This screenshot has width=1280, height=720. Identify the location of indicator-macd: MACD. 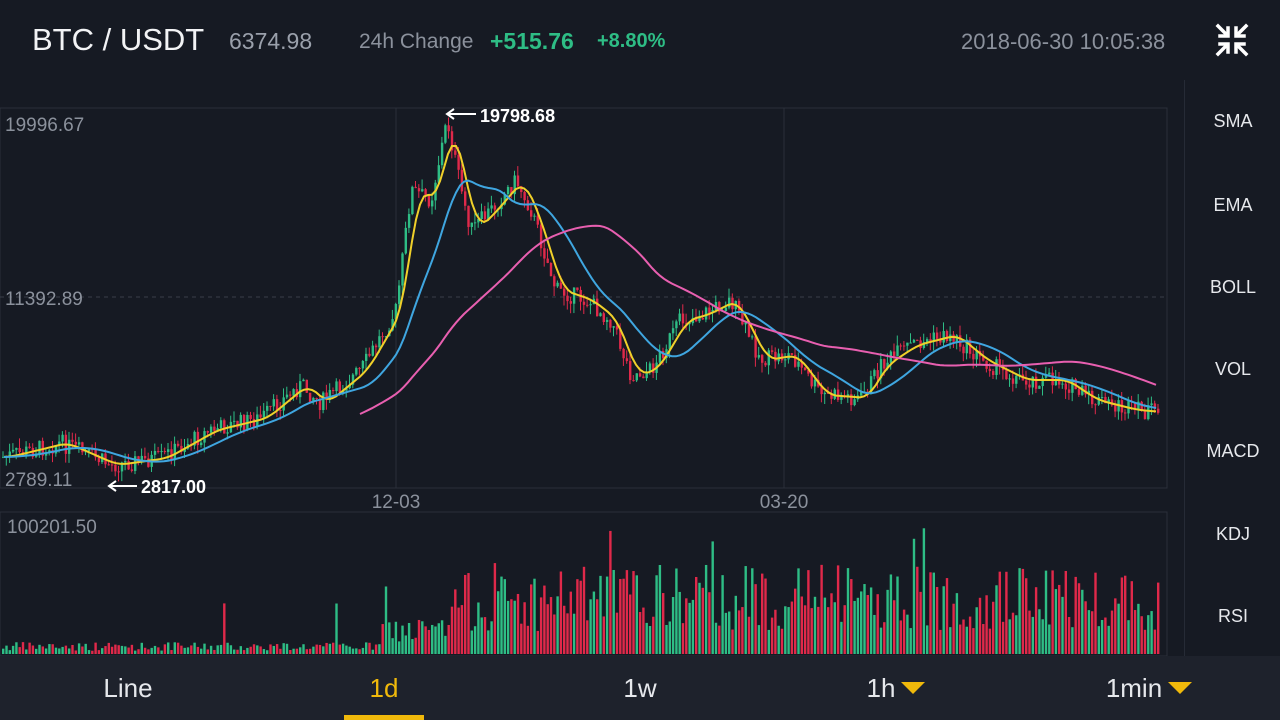
(1232, 451).